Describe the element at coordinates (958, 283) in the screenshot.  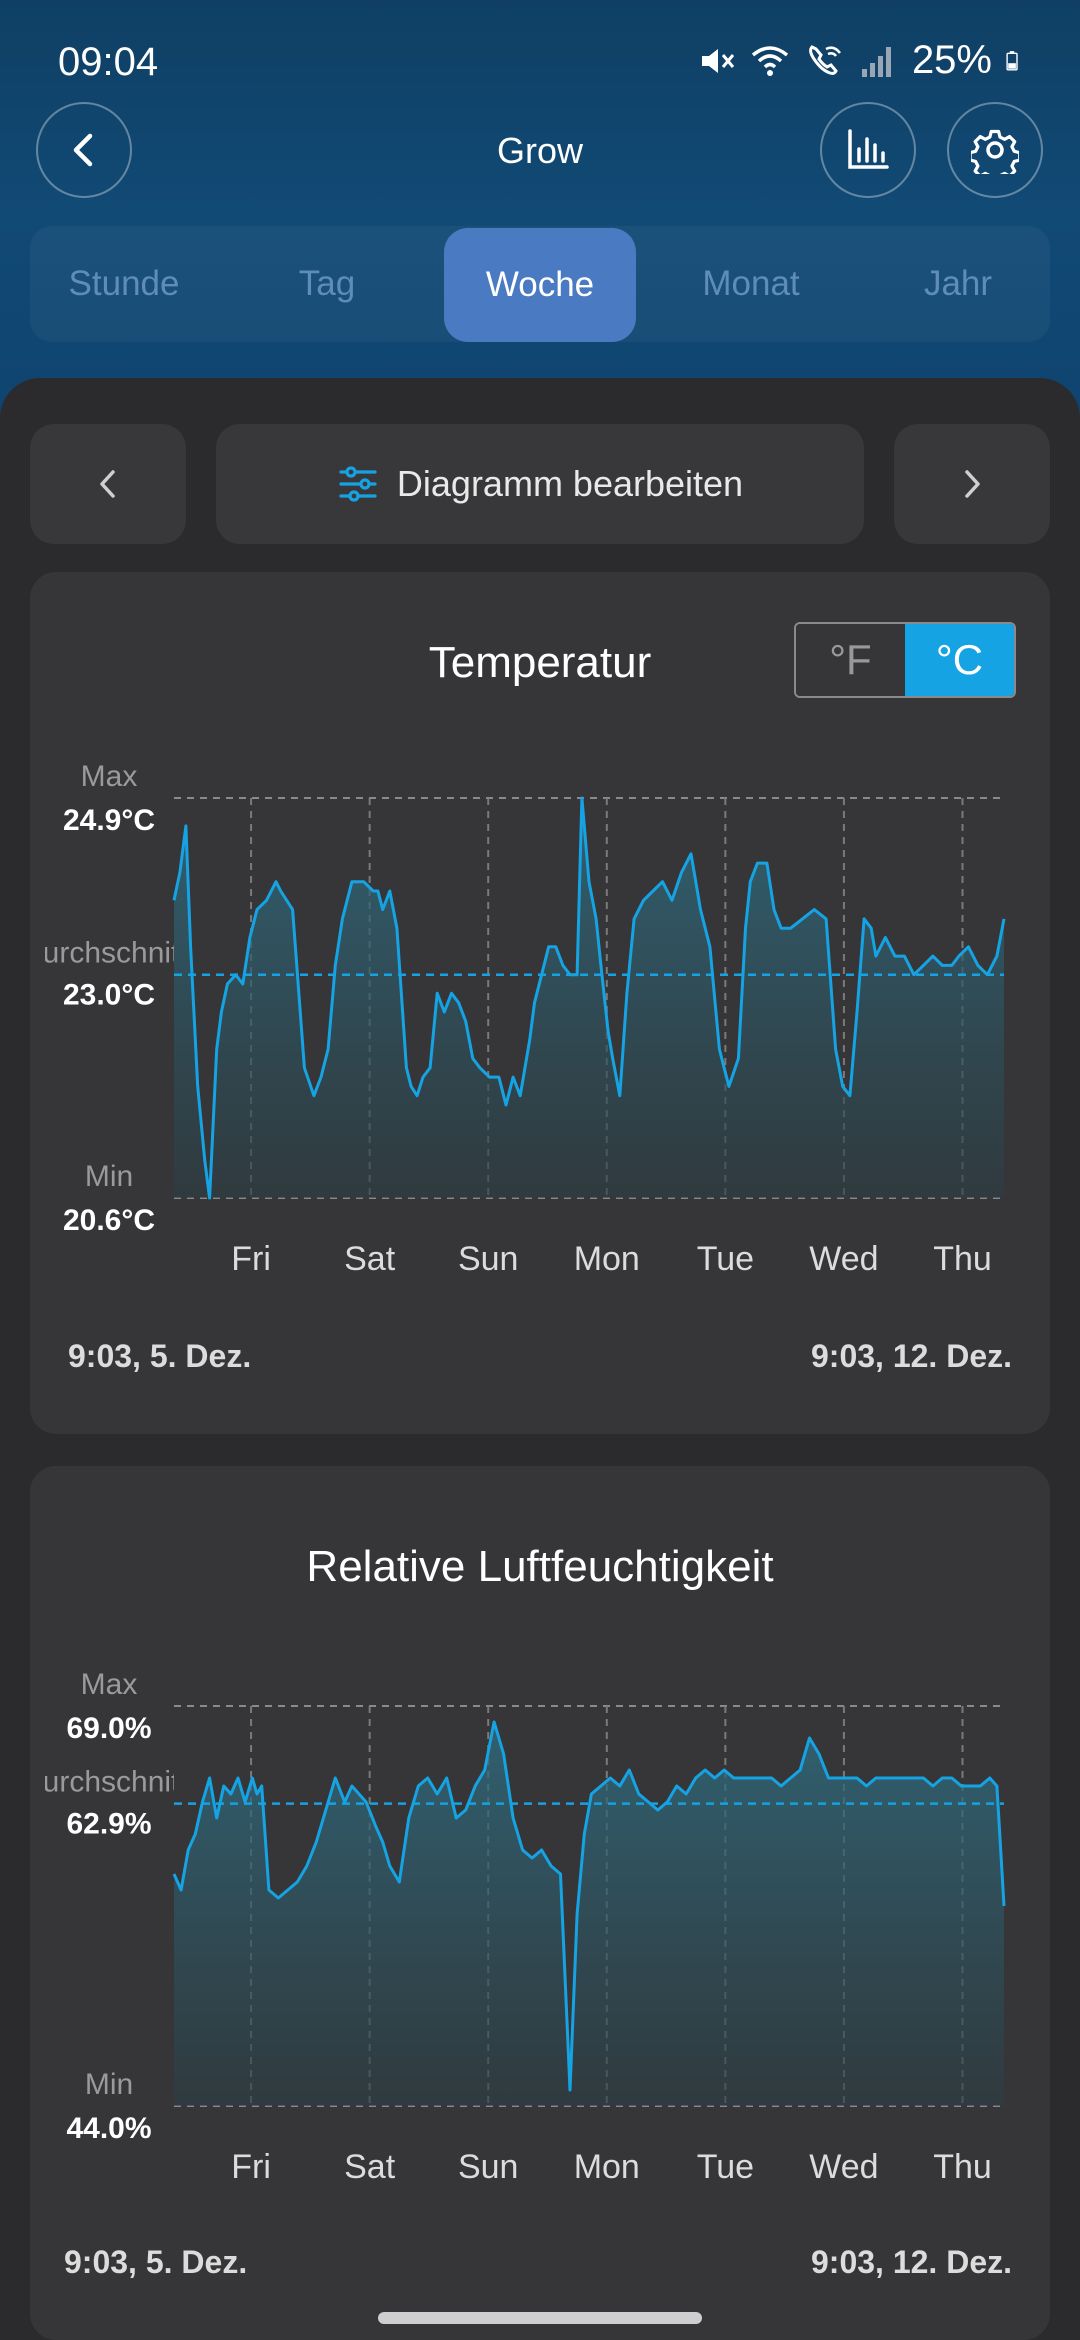
I see `tab-jahr: Jahr` at that location.